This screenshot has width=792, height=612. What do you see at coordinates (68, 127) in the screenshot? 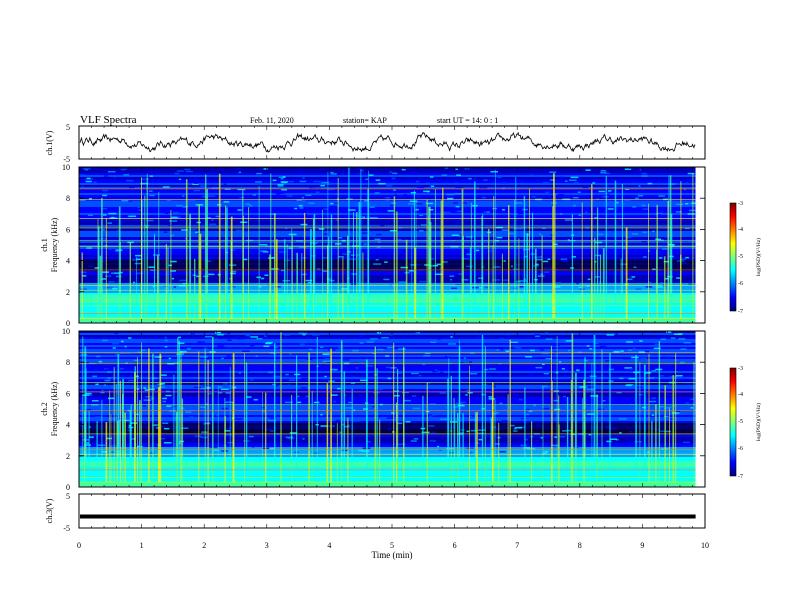
I see `ch1-ytick-top: 5` at bounding box center [68, 127].